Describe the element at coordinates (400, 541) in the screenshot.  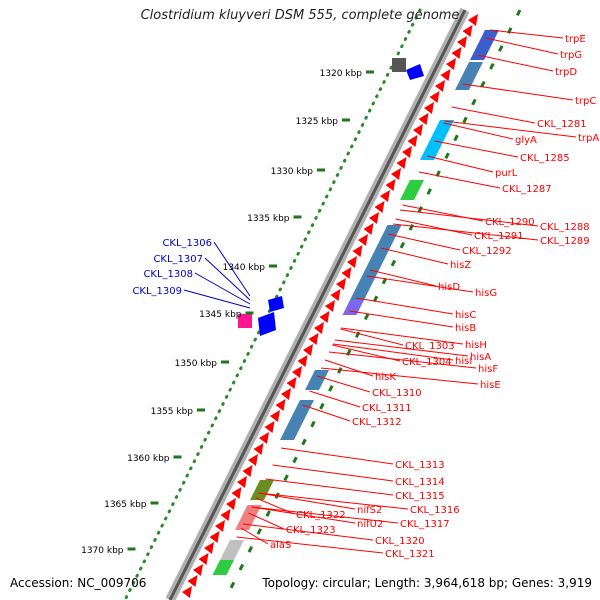
I see `gene-label: CKL_1320` at that location.